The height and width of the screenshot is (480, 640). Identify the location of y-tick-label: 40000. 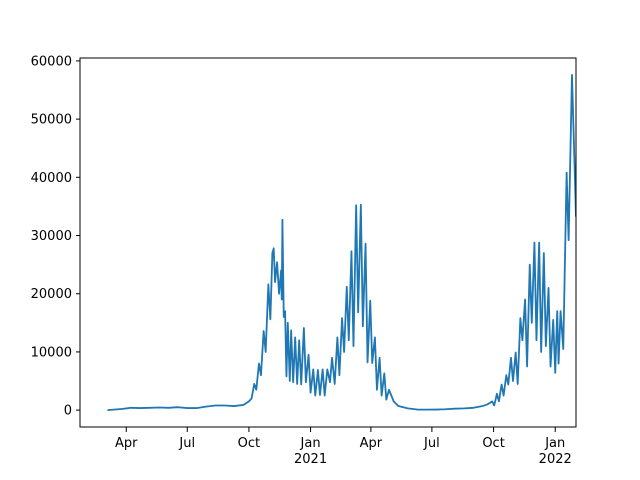
(51, 178).